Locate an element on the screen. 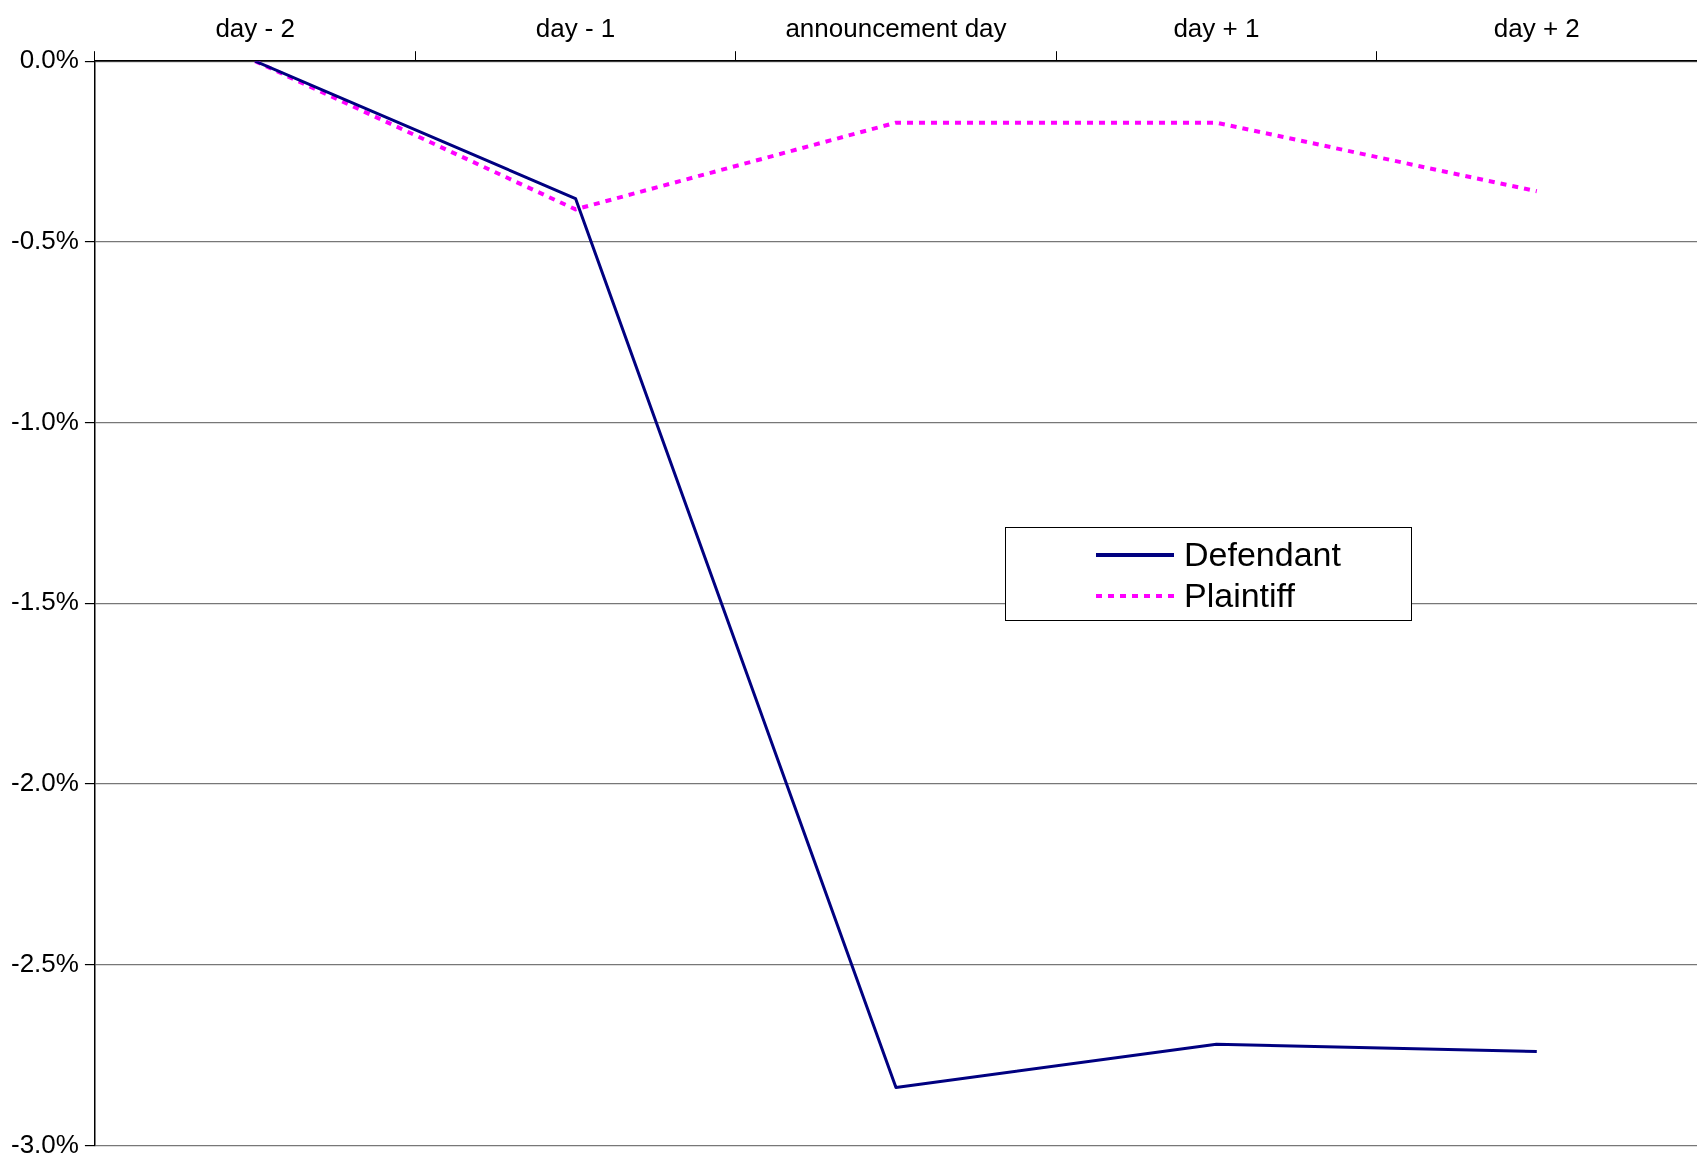  x-tick-label: day + 2 is located at coordinates (1536, 27).